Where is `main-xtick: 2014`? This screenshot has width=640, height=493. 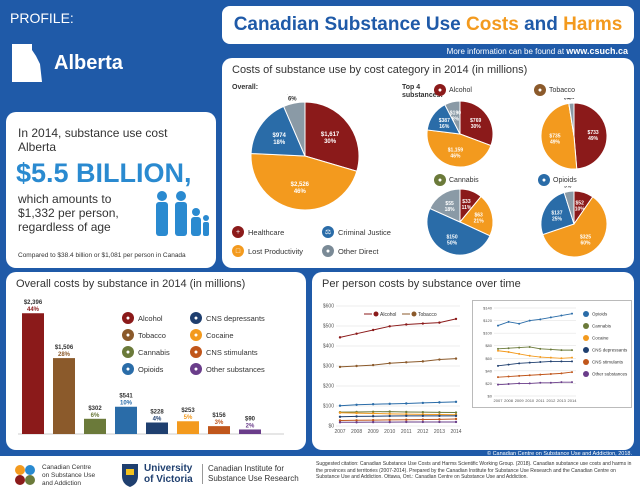 main-xtick: 2014 is located at coordinates (455, 432).